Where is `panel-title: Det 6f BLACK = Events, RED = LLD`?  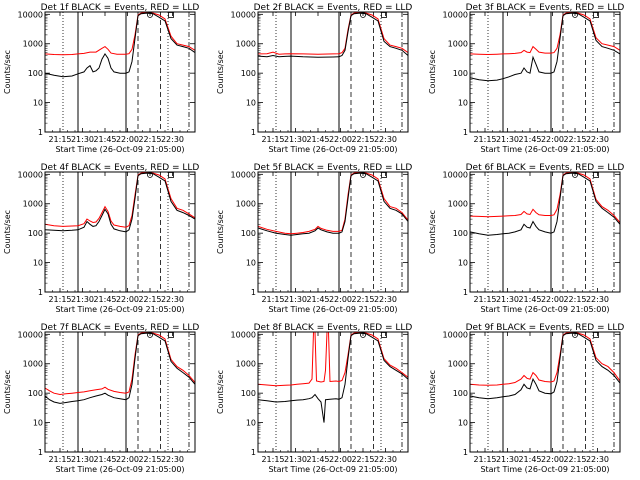 panel-title: Det 6f BLACK = Events, RED = LLD is located at coordinates (545, 168).